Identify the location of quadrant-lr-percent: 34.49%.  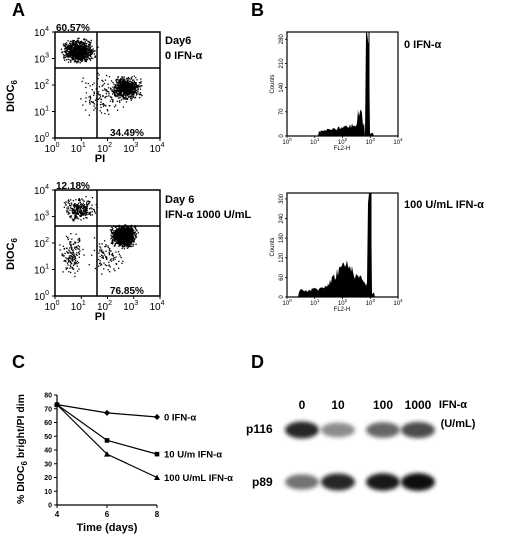
(127, 133).